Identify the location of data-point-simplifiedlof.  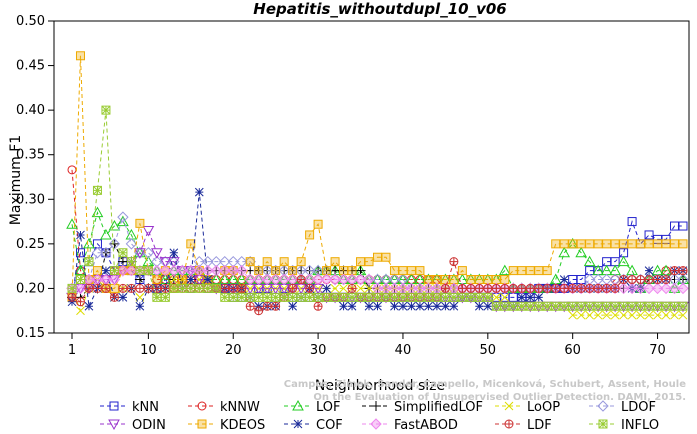
(114, 243).